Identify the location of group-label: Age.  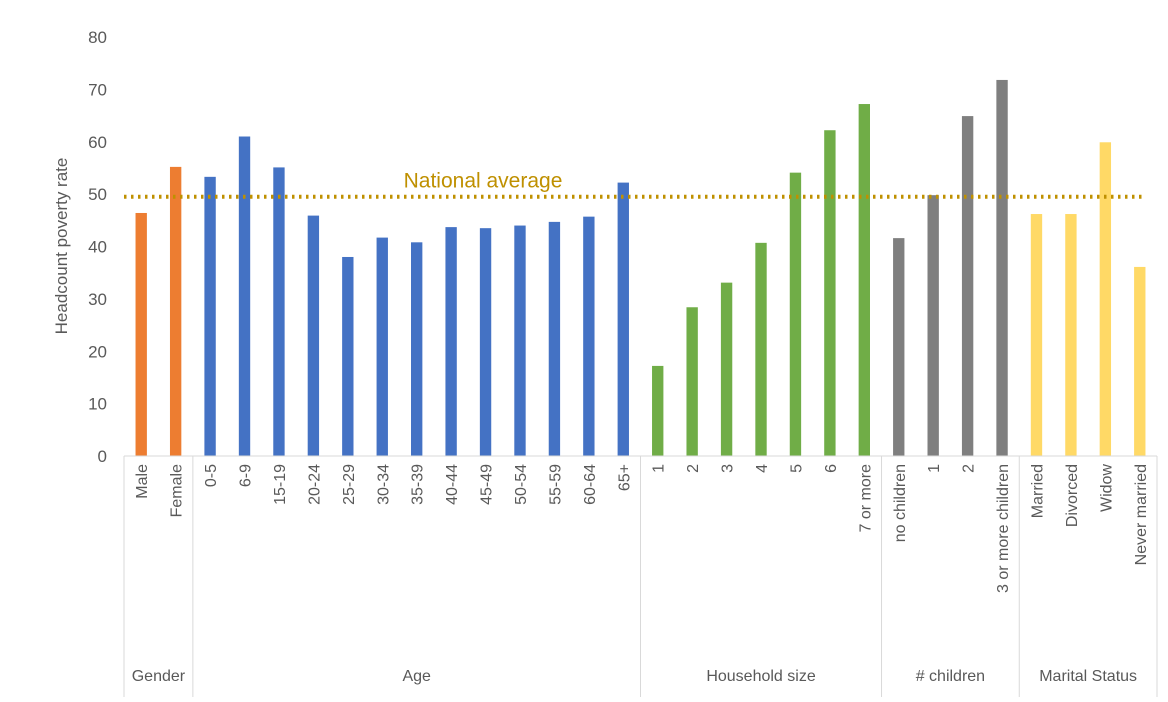
(416, 676).